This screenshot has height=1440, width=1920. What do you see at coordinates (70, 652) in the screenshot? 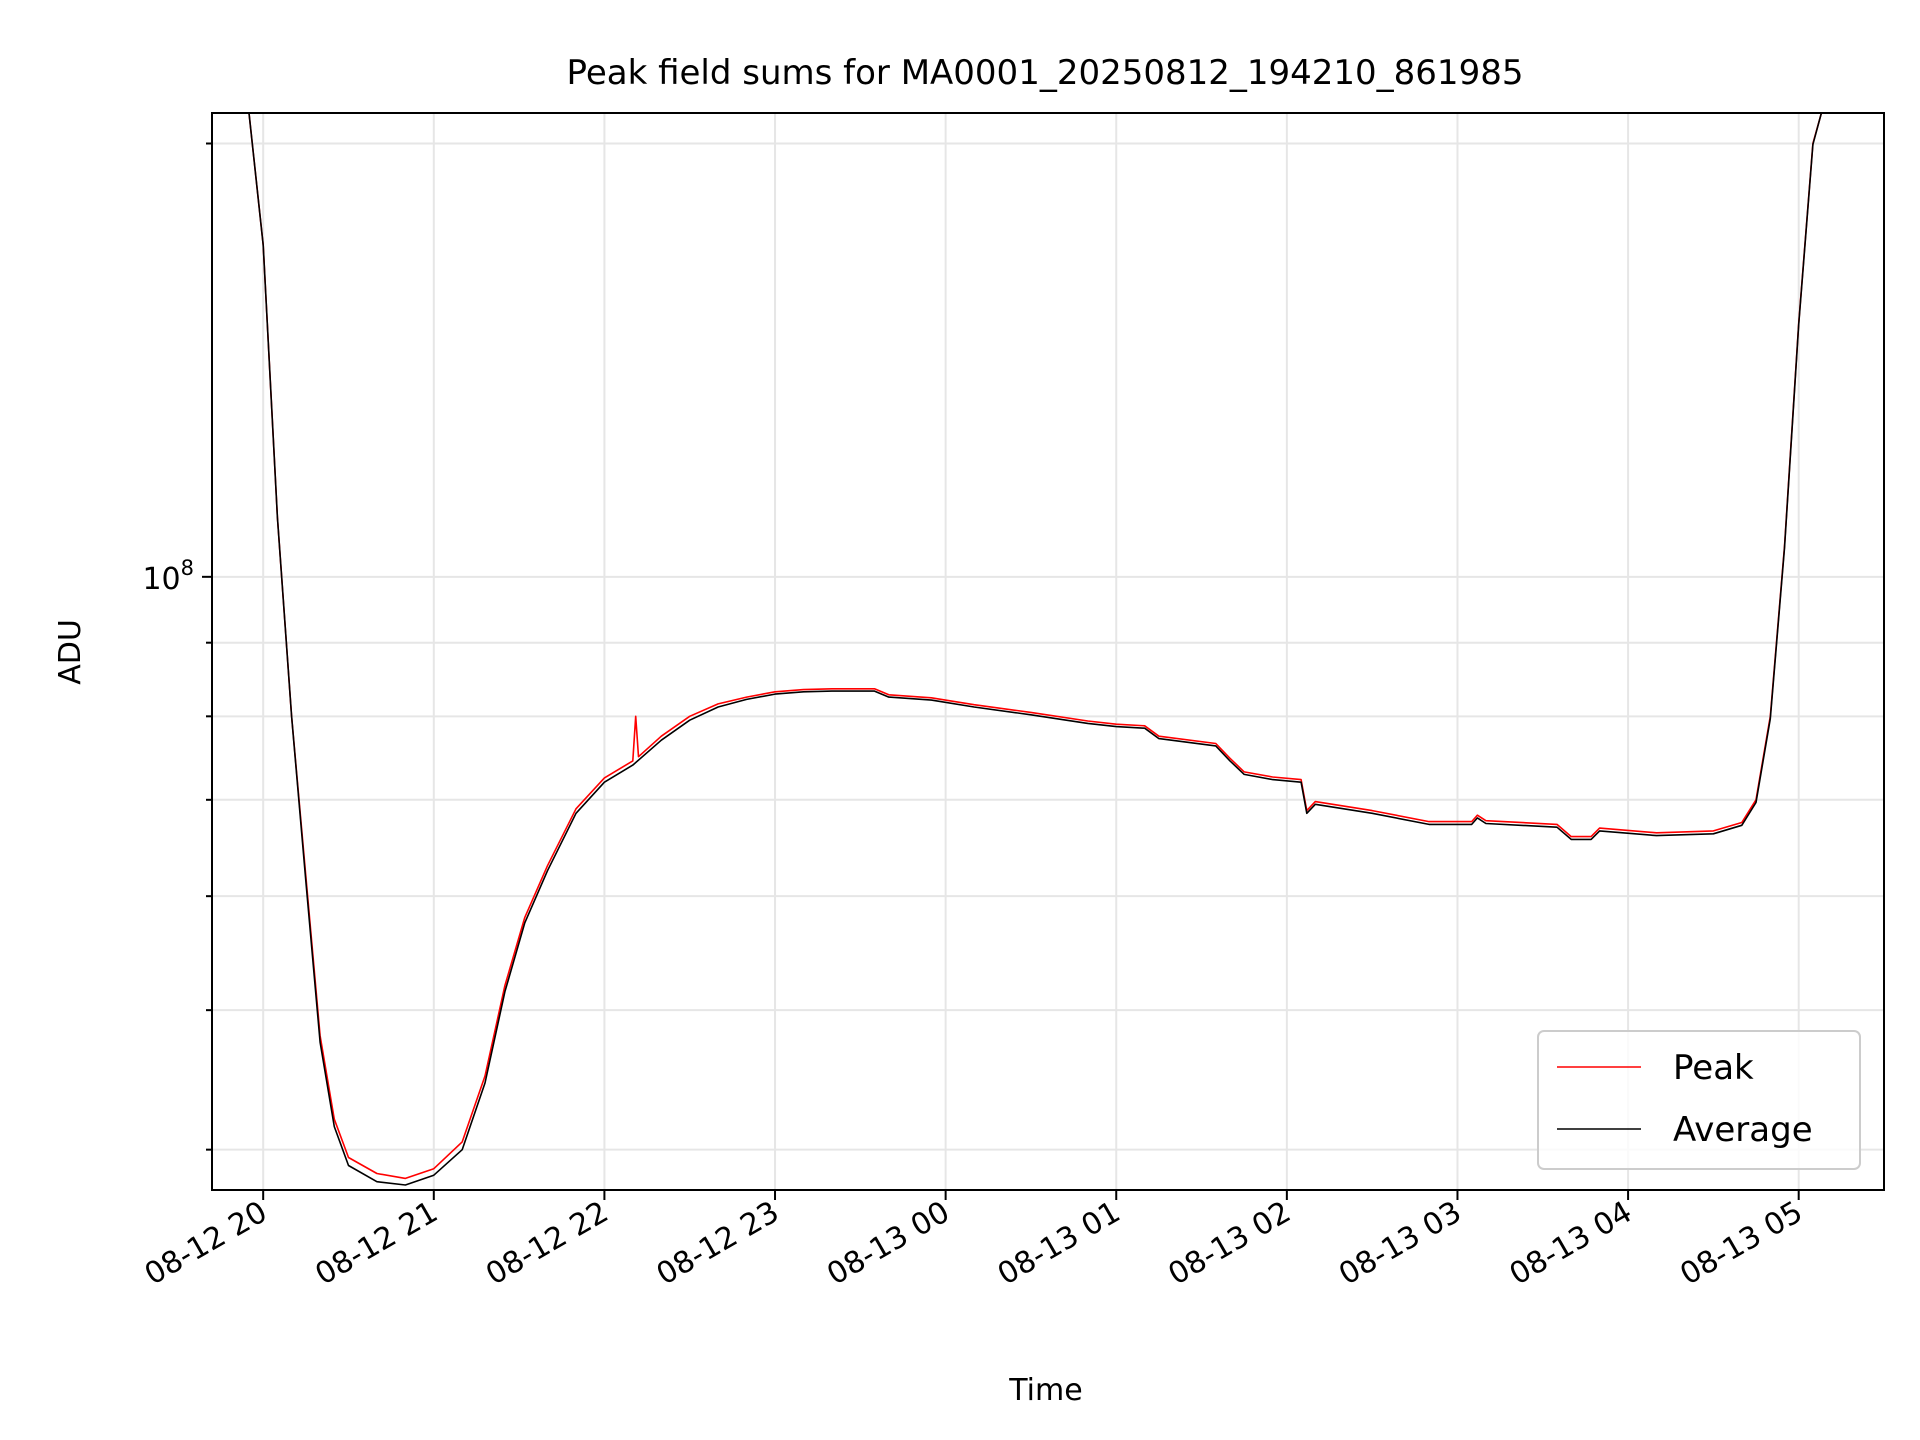
I see `y-axis-label: ADU` at bounding box center [70, 652].